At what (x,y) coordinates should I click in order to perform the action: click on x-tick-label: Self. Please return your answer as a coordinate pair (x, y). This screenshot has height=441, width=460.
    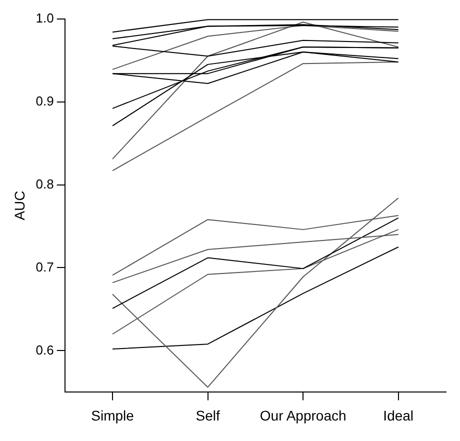
    Looking at the image, I should click on (208, 415).